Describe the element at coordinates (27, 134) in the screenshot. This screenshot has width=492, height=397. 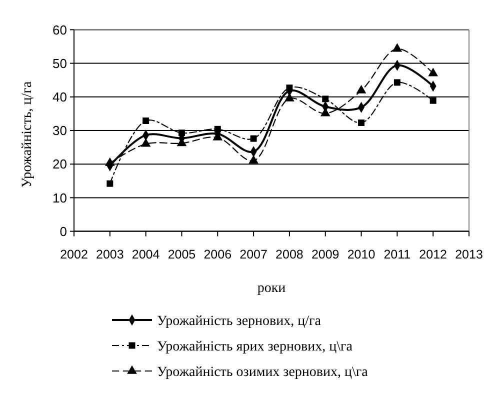
I see `y-axis-title: Урожайність, ц/га` at that location.